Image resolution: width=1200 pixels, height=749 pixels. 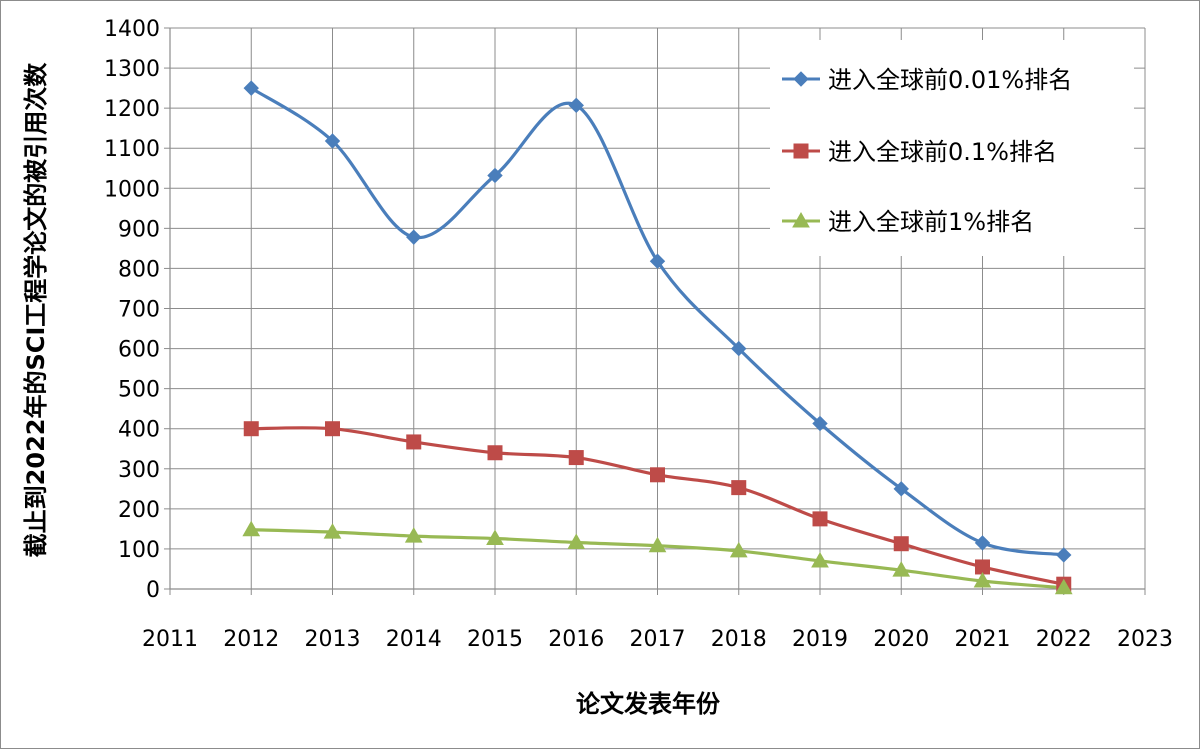 What do you see at coordinates (170, 639) in the screenshot?
I see `x-tick-label: 2011` at bounding box center [170, 639].